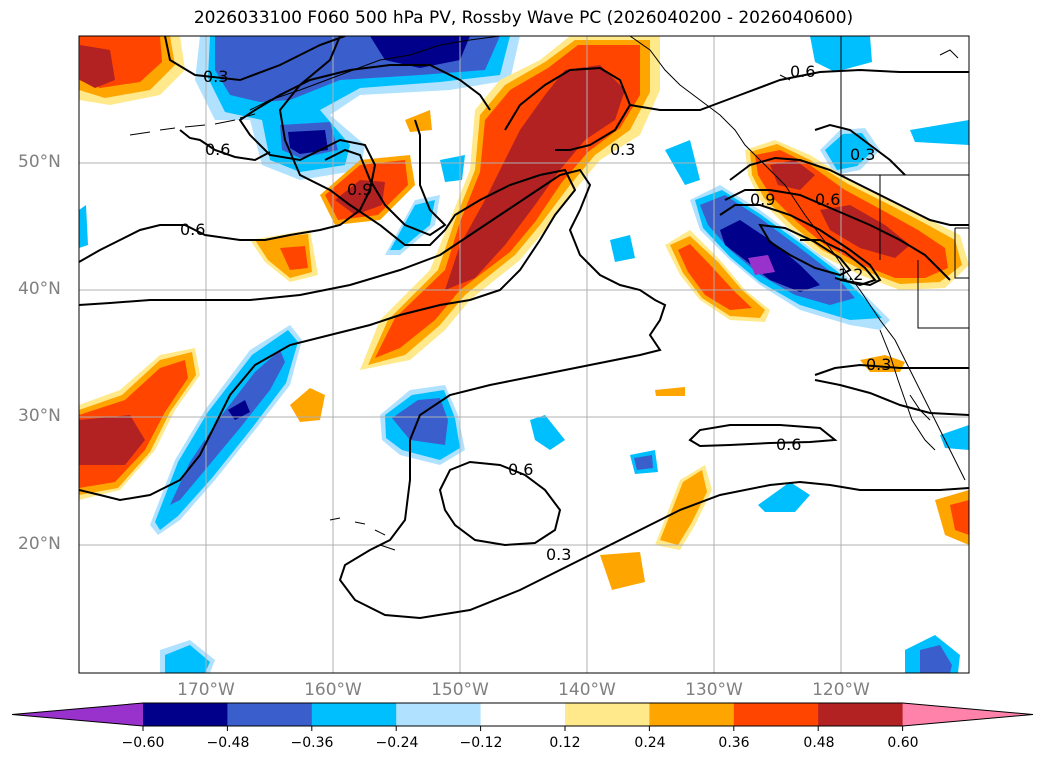 This screenshot has height=765, width=1047. I want to click on colorbar-tick: −0.60, so click(143, 743).